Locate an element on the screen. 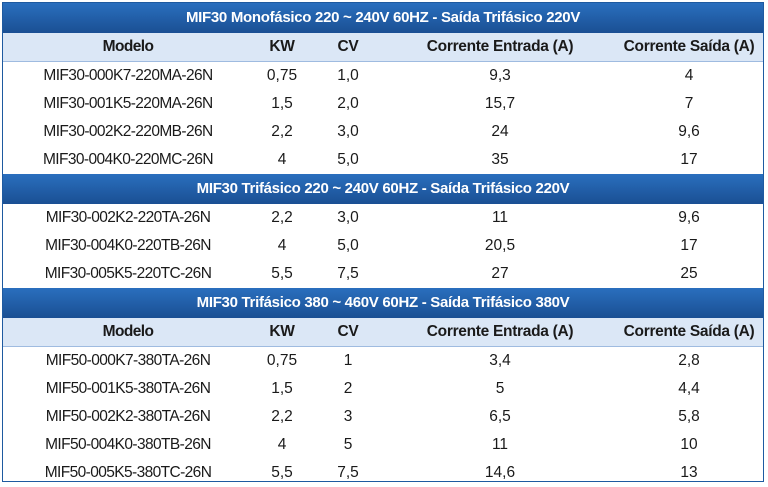 The height and width of the screenshot is (487, 768). cell-cv: 2 is located at coordinates (348, 388).